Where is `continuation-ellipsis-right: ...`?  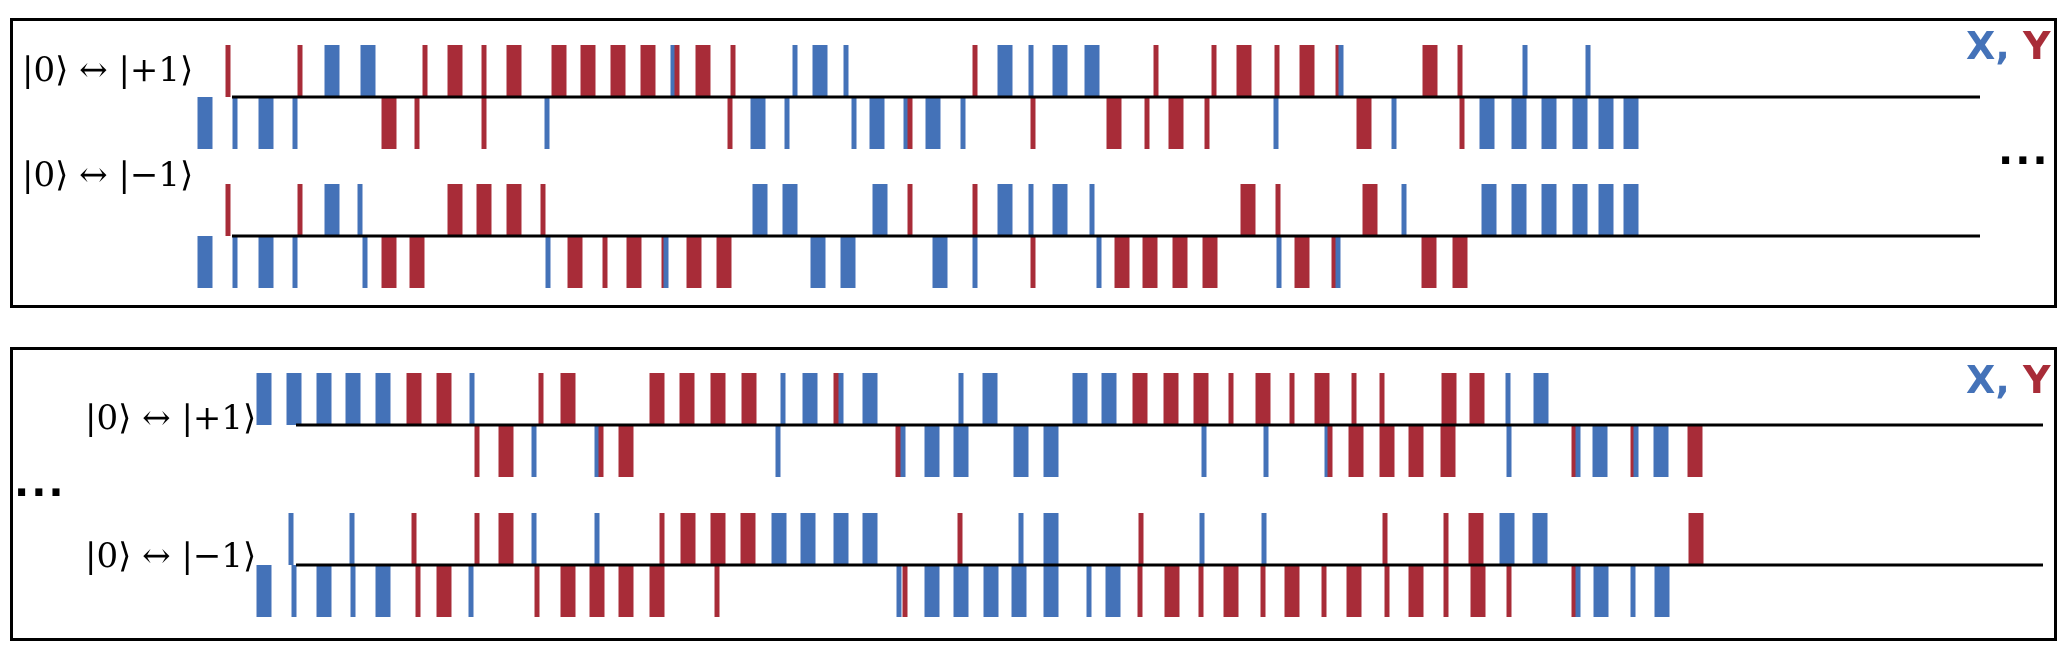 continuation-ellipsis-right: ... is located at coordinates (2024, 151).